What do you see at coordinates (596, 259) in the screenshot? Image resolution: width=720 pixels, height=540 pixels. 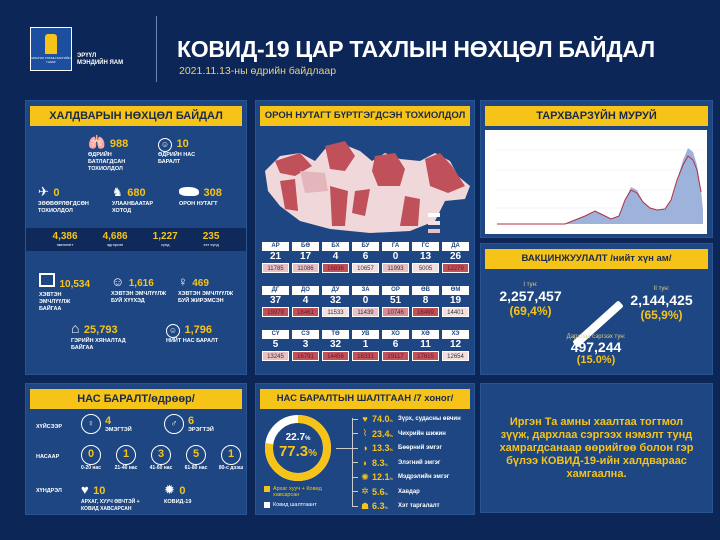 I see `vaccination-header: ВАКЦИНЖУУЛАЛТ /нийт хүн ам/` at bounding box center [596, 259].